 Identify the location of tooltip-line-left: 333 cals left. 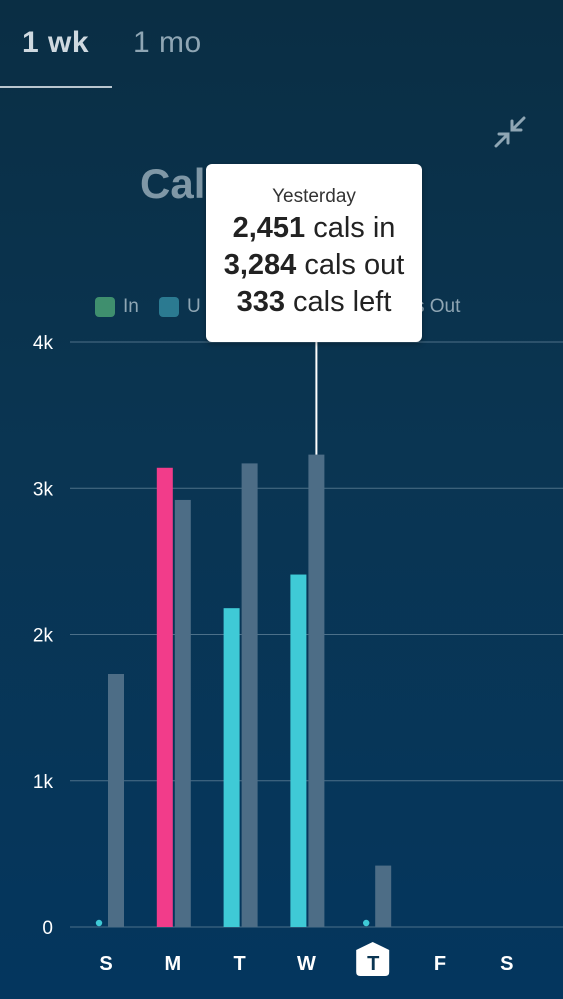
(314, 302).